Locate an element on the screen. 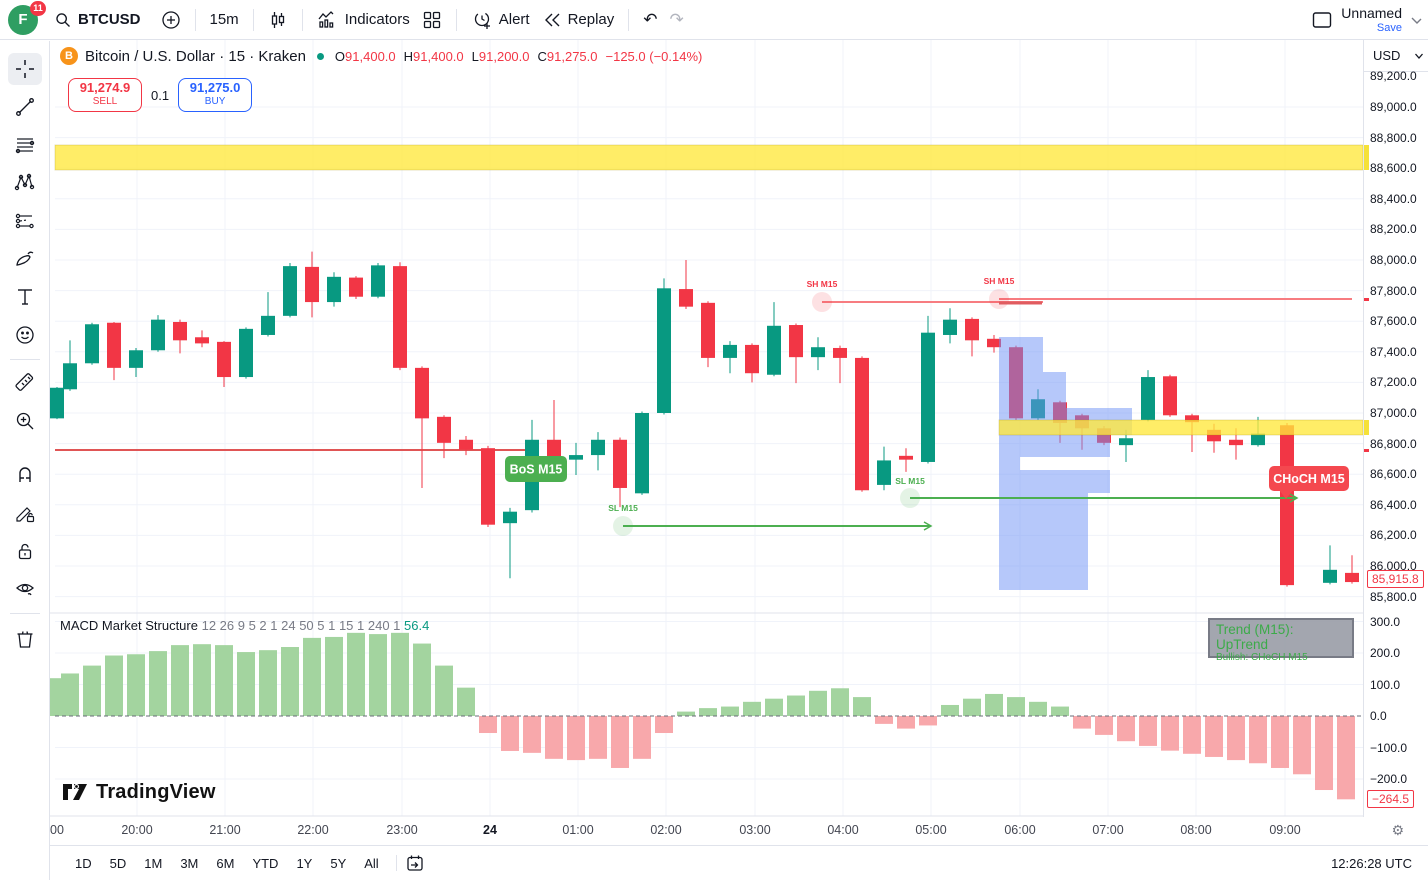 This screenshot has height=880, width=1428. sell-button: 91,274.9 SELL is located at coordinates (105, 95).